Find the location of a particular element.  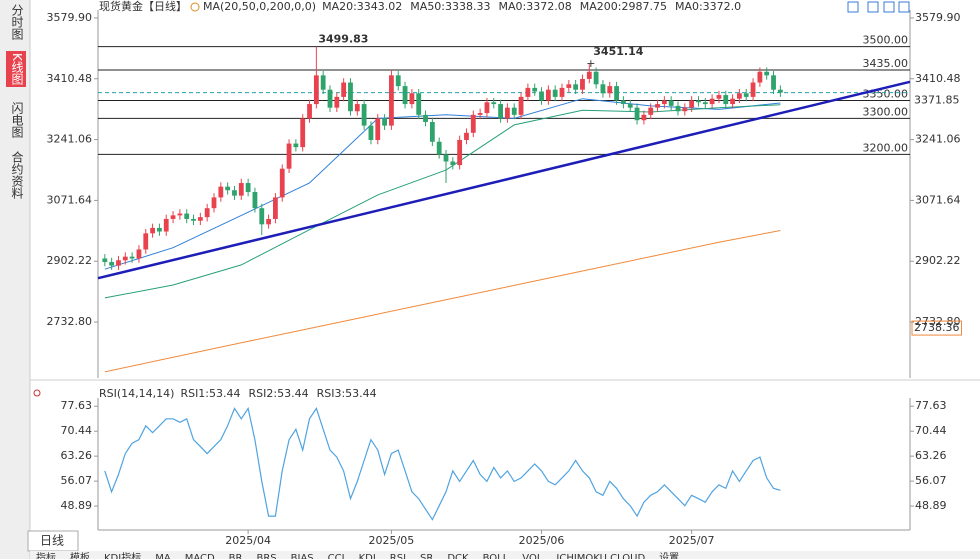

indicator-tab: KDJ指标 is located at coordinates (122, 555).